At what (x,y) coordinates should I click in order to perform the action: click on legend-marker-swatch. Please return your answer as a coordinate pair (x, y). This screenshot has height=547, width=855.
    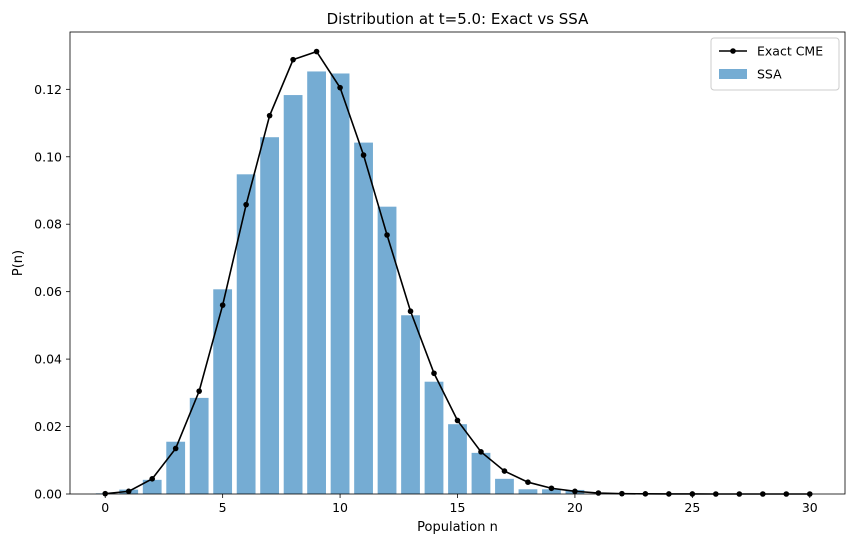
    Looking at the image, I should click on (733, 51).